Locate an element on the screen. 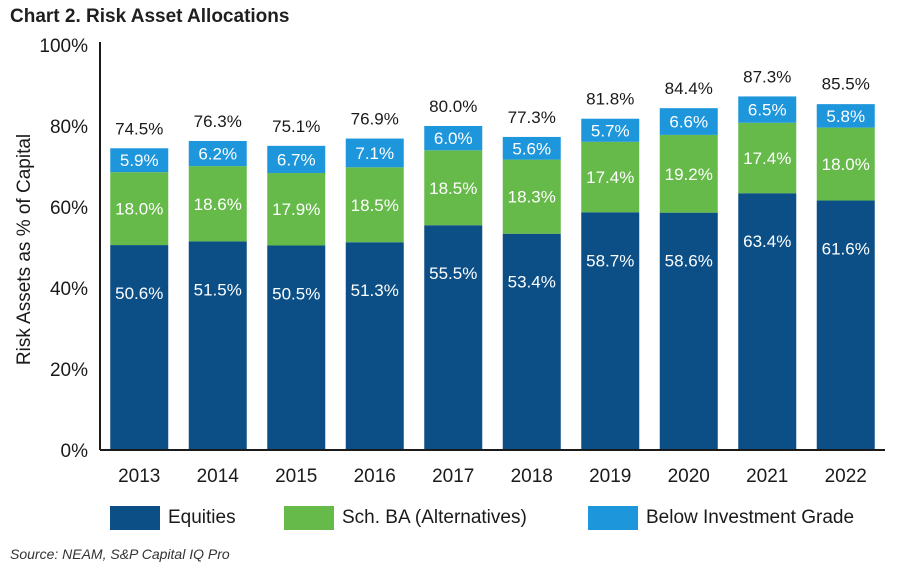 Image resolution: width=907 pixels, height=572 pixels. legend-swatch-alternatives is located at coordinates (309, 518).